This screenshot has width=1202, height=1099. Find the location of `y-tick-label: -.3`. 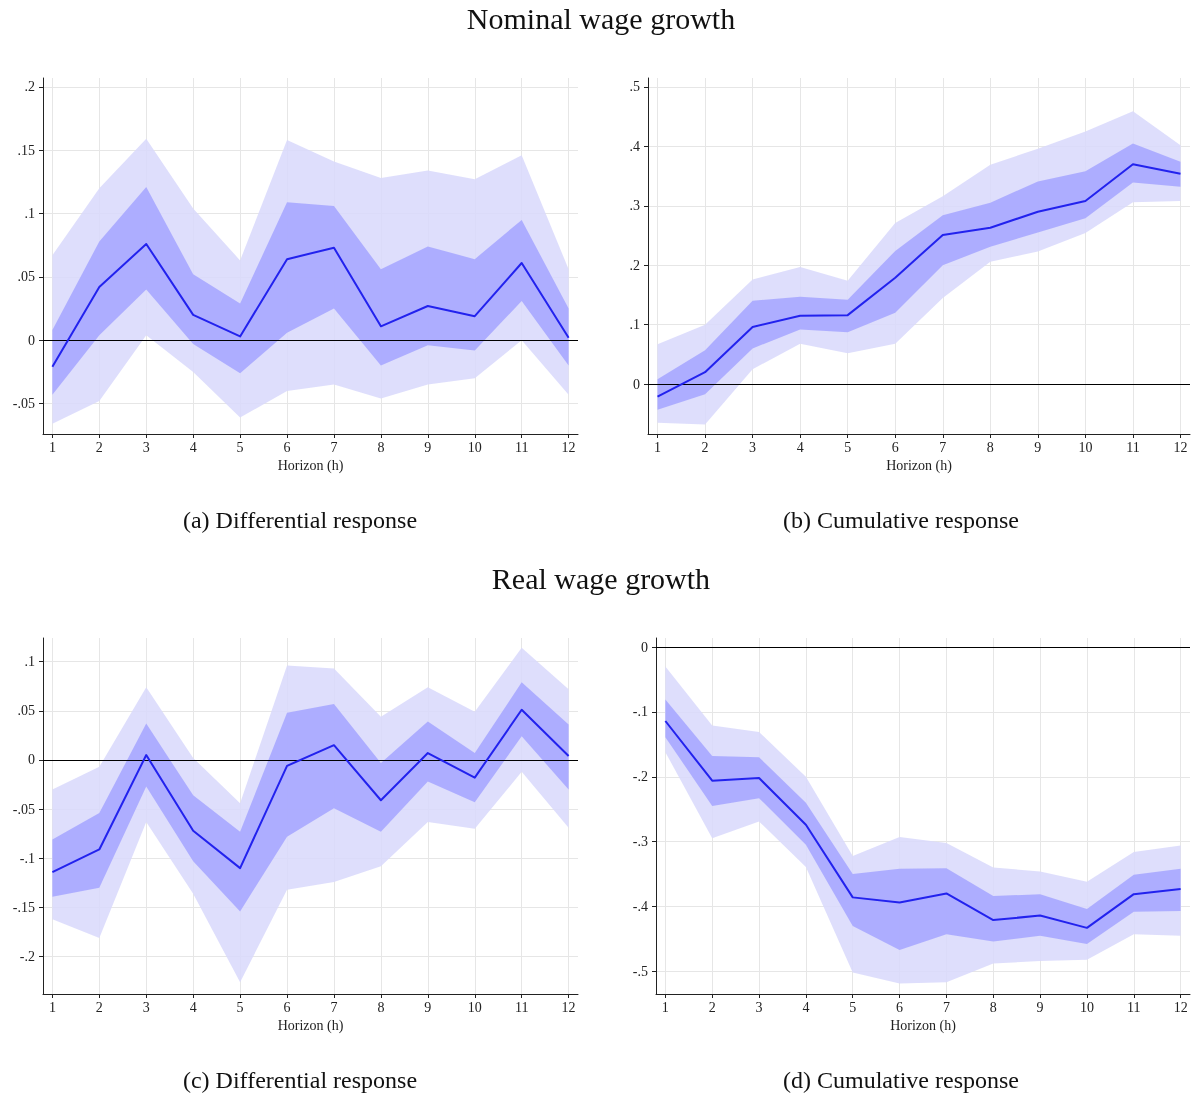

y-tick-label: -.3 is located at coordinates (640, 842).